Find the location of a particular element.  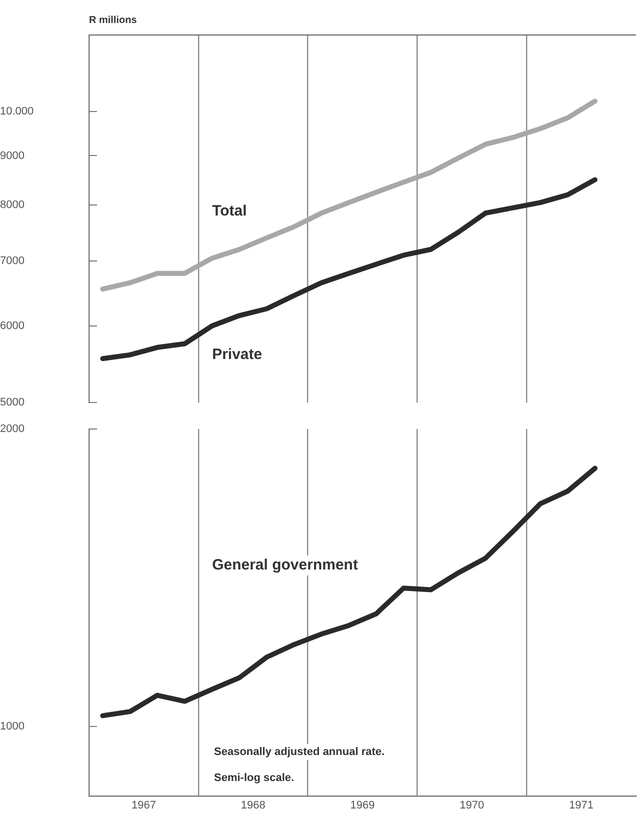

y-tick-label: 9000 is located at coordinates (12, 156).